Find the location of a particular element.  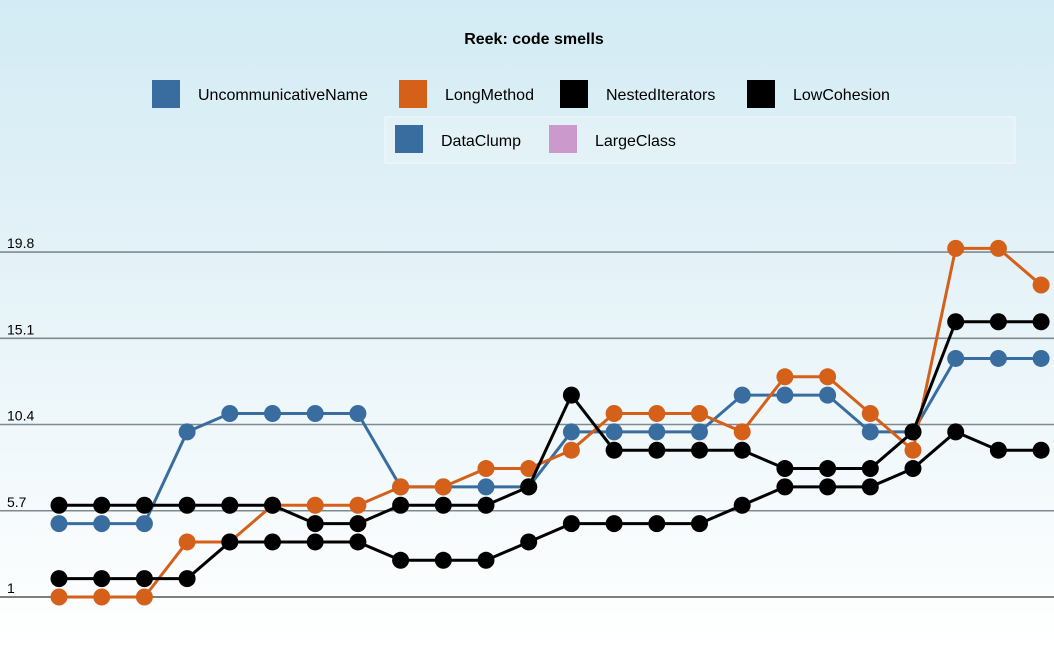

chart-title: Reek: code smells is located at coordinates (534, 39).